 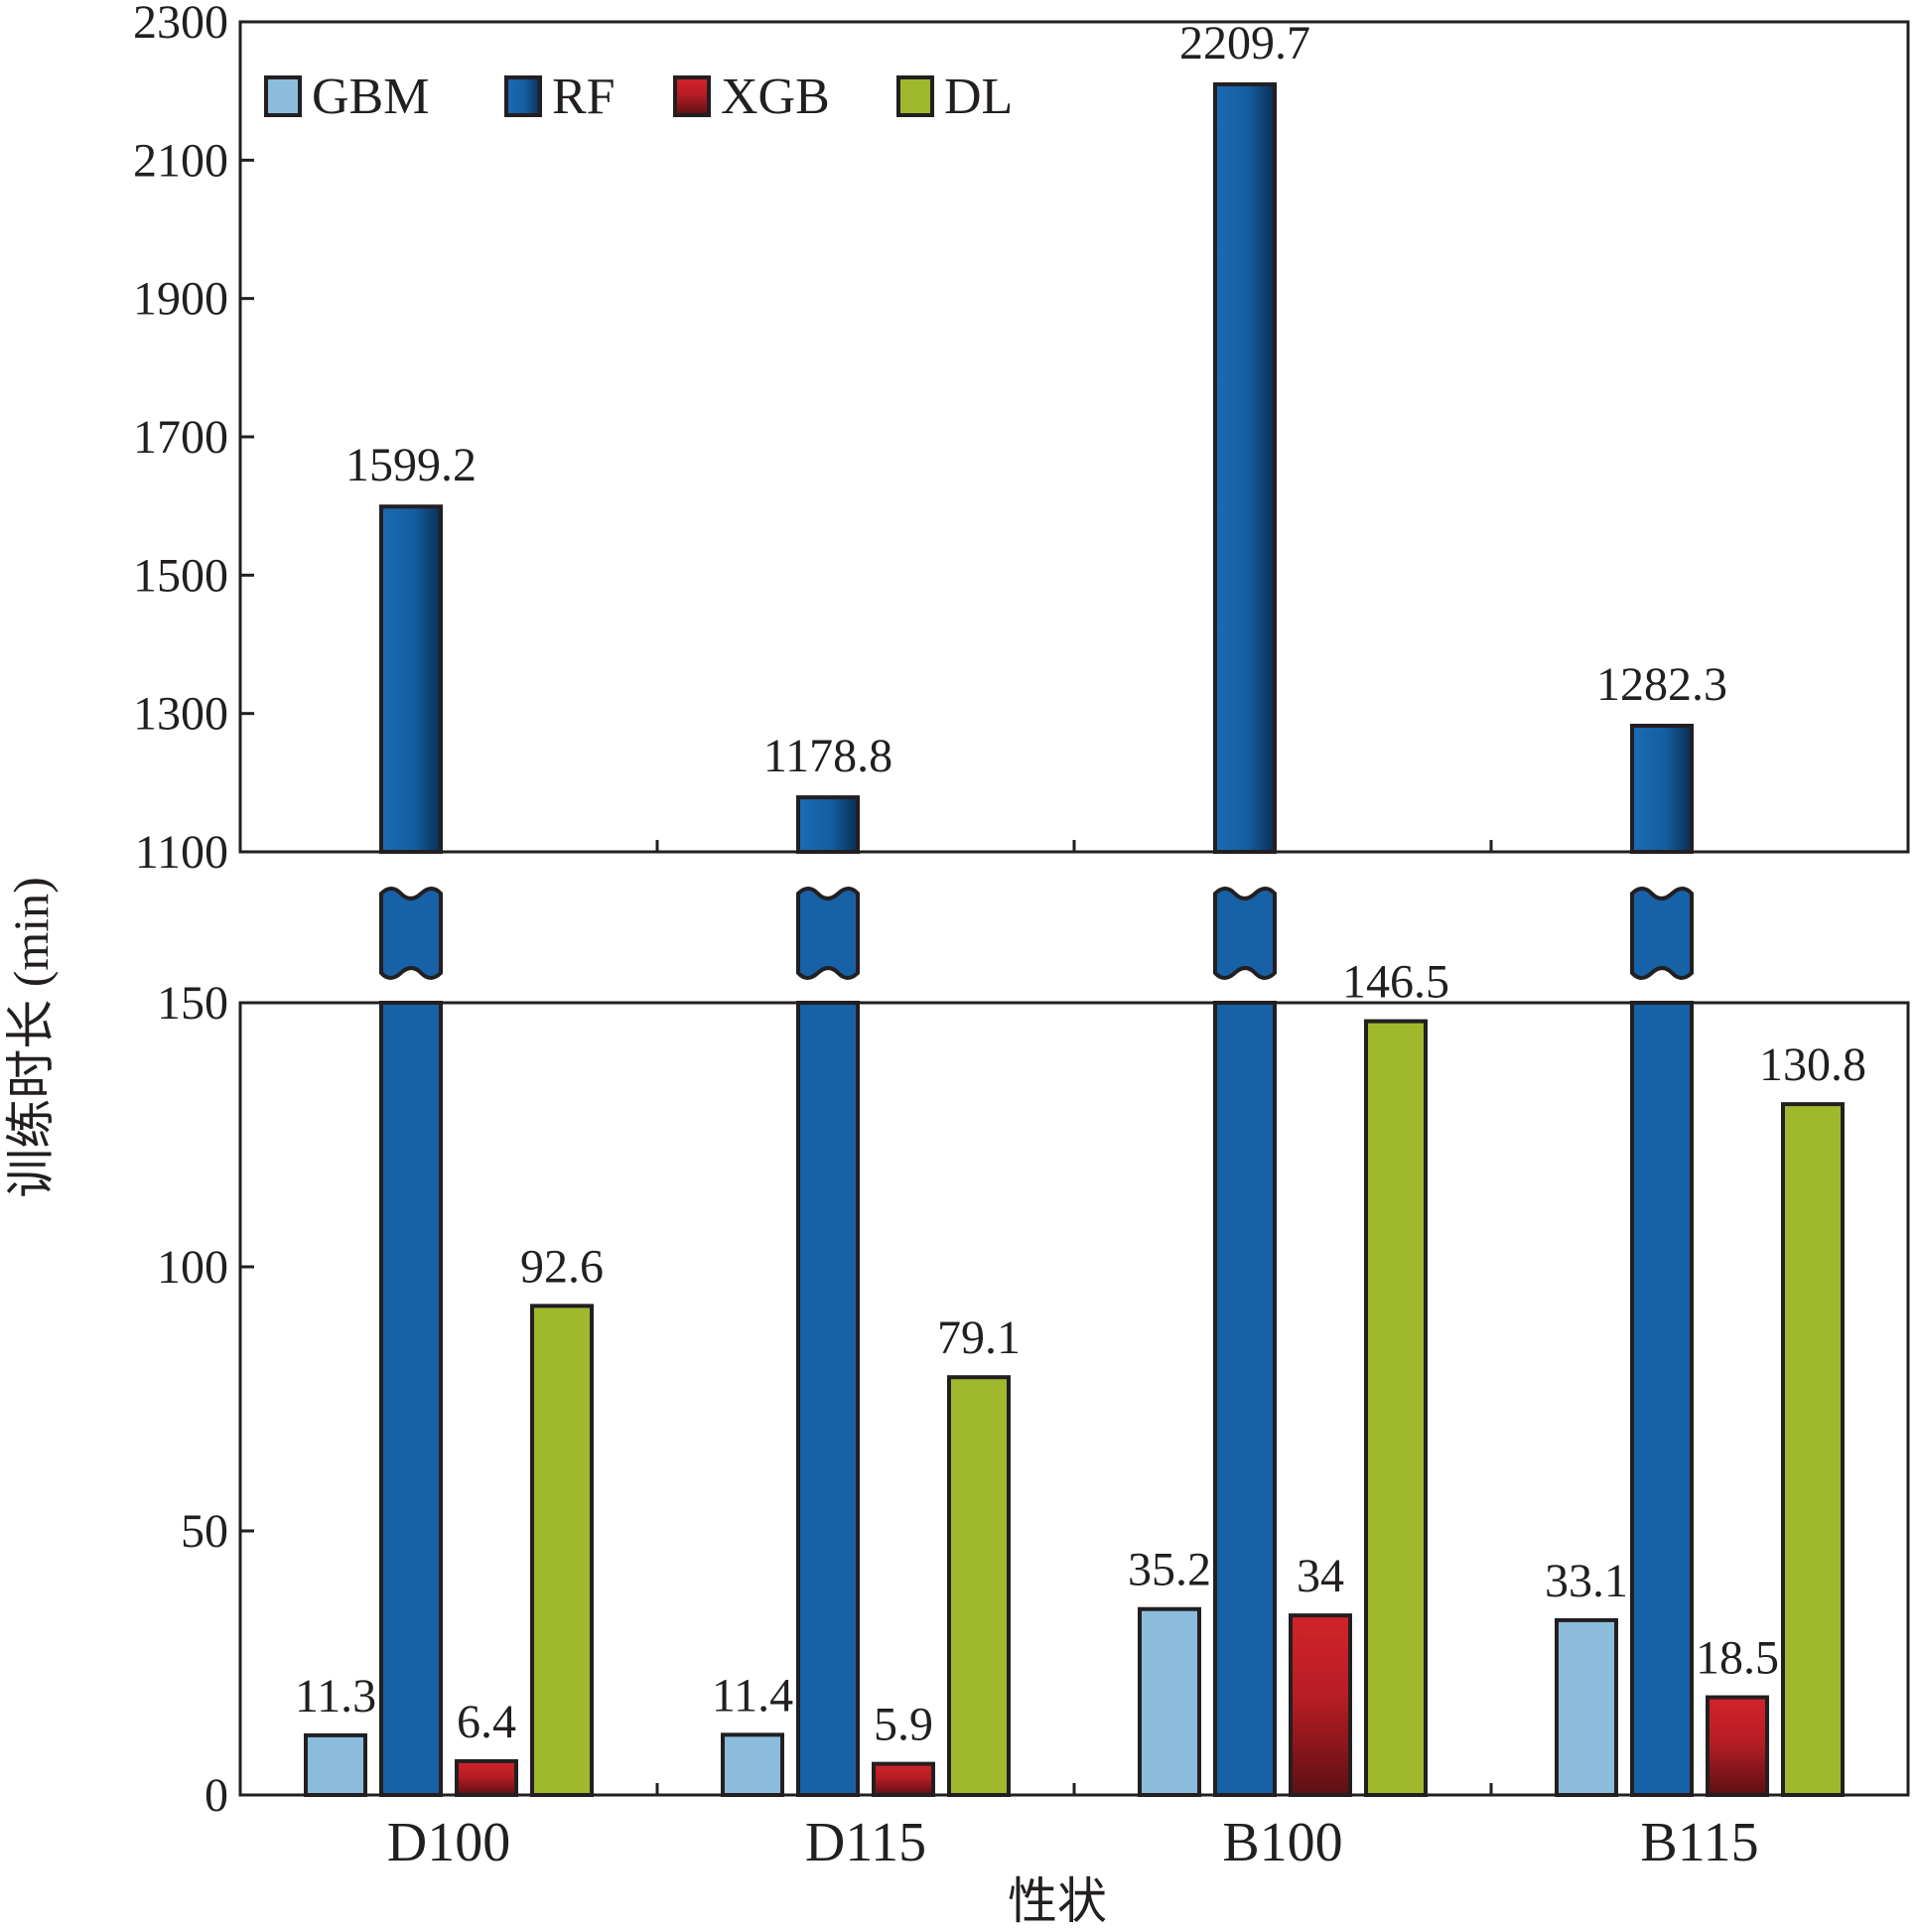 What do you see at coordinates (283, 96) in the screenshot?
I see `legend-swatch-gbm` at bounding box center [283, 96].